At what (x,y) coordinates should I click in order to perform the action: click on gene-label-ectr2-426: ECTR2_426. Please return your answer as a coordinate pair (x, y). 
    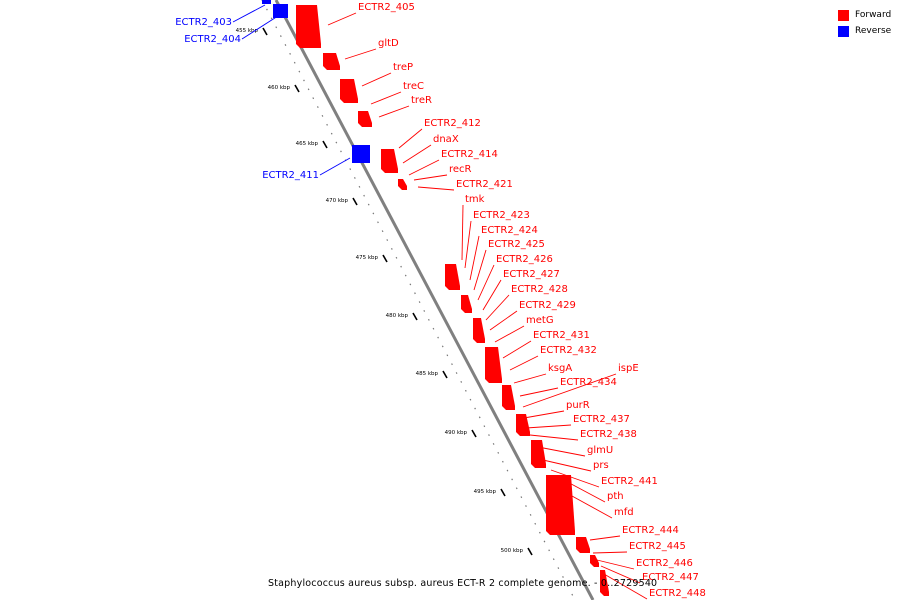
    Looking at the image, I should click on (524, 259).